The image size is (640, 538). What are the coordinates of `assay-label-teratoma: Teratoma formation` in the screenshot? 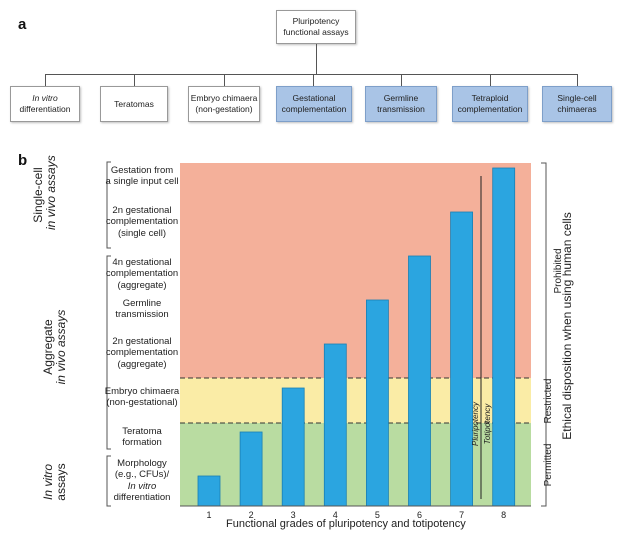 It's located at (142, 437).